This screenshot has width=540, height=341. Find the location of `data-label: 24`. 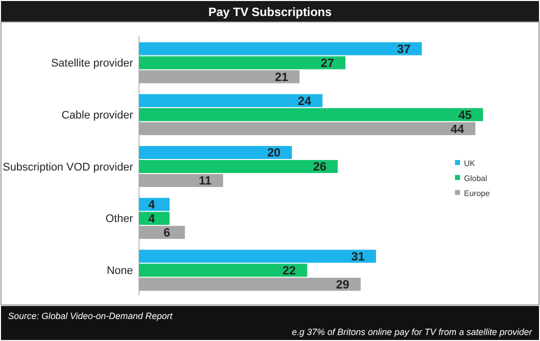

data-label: 24 is located at coordinates (305, 101).